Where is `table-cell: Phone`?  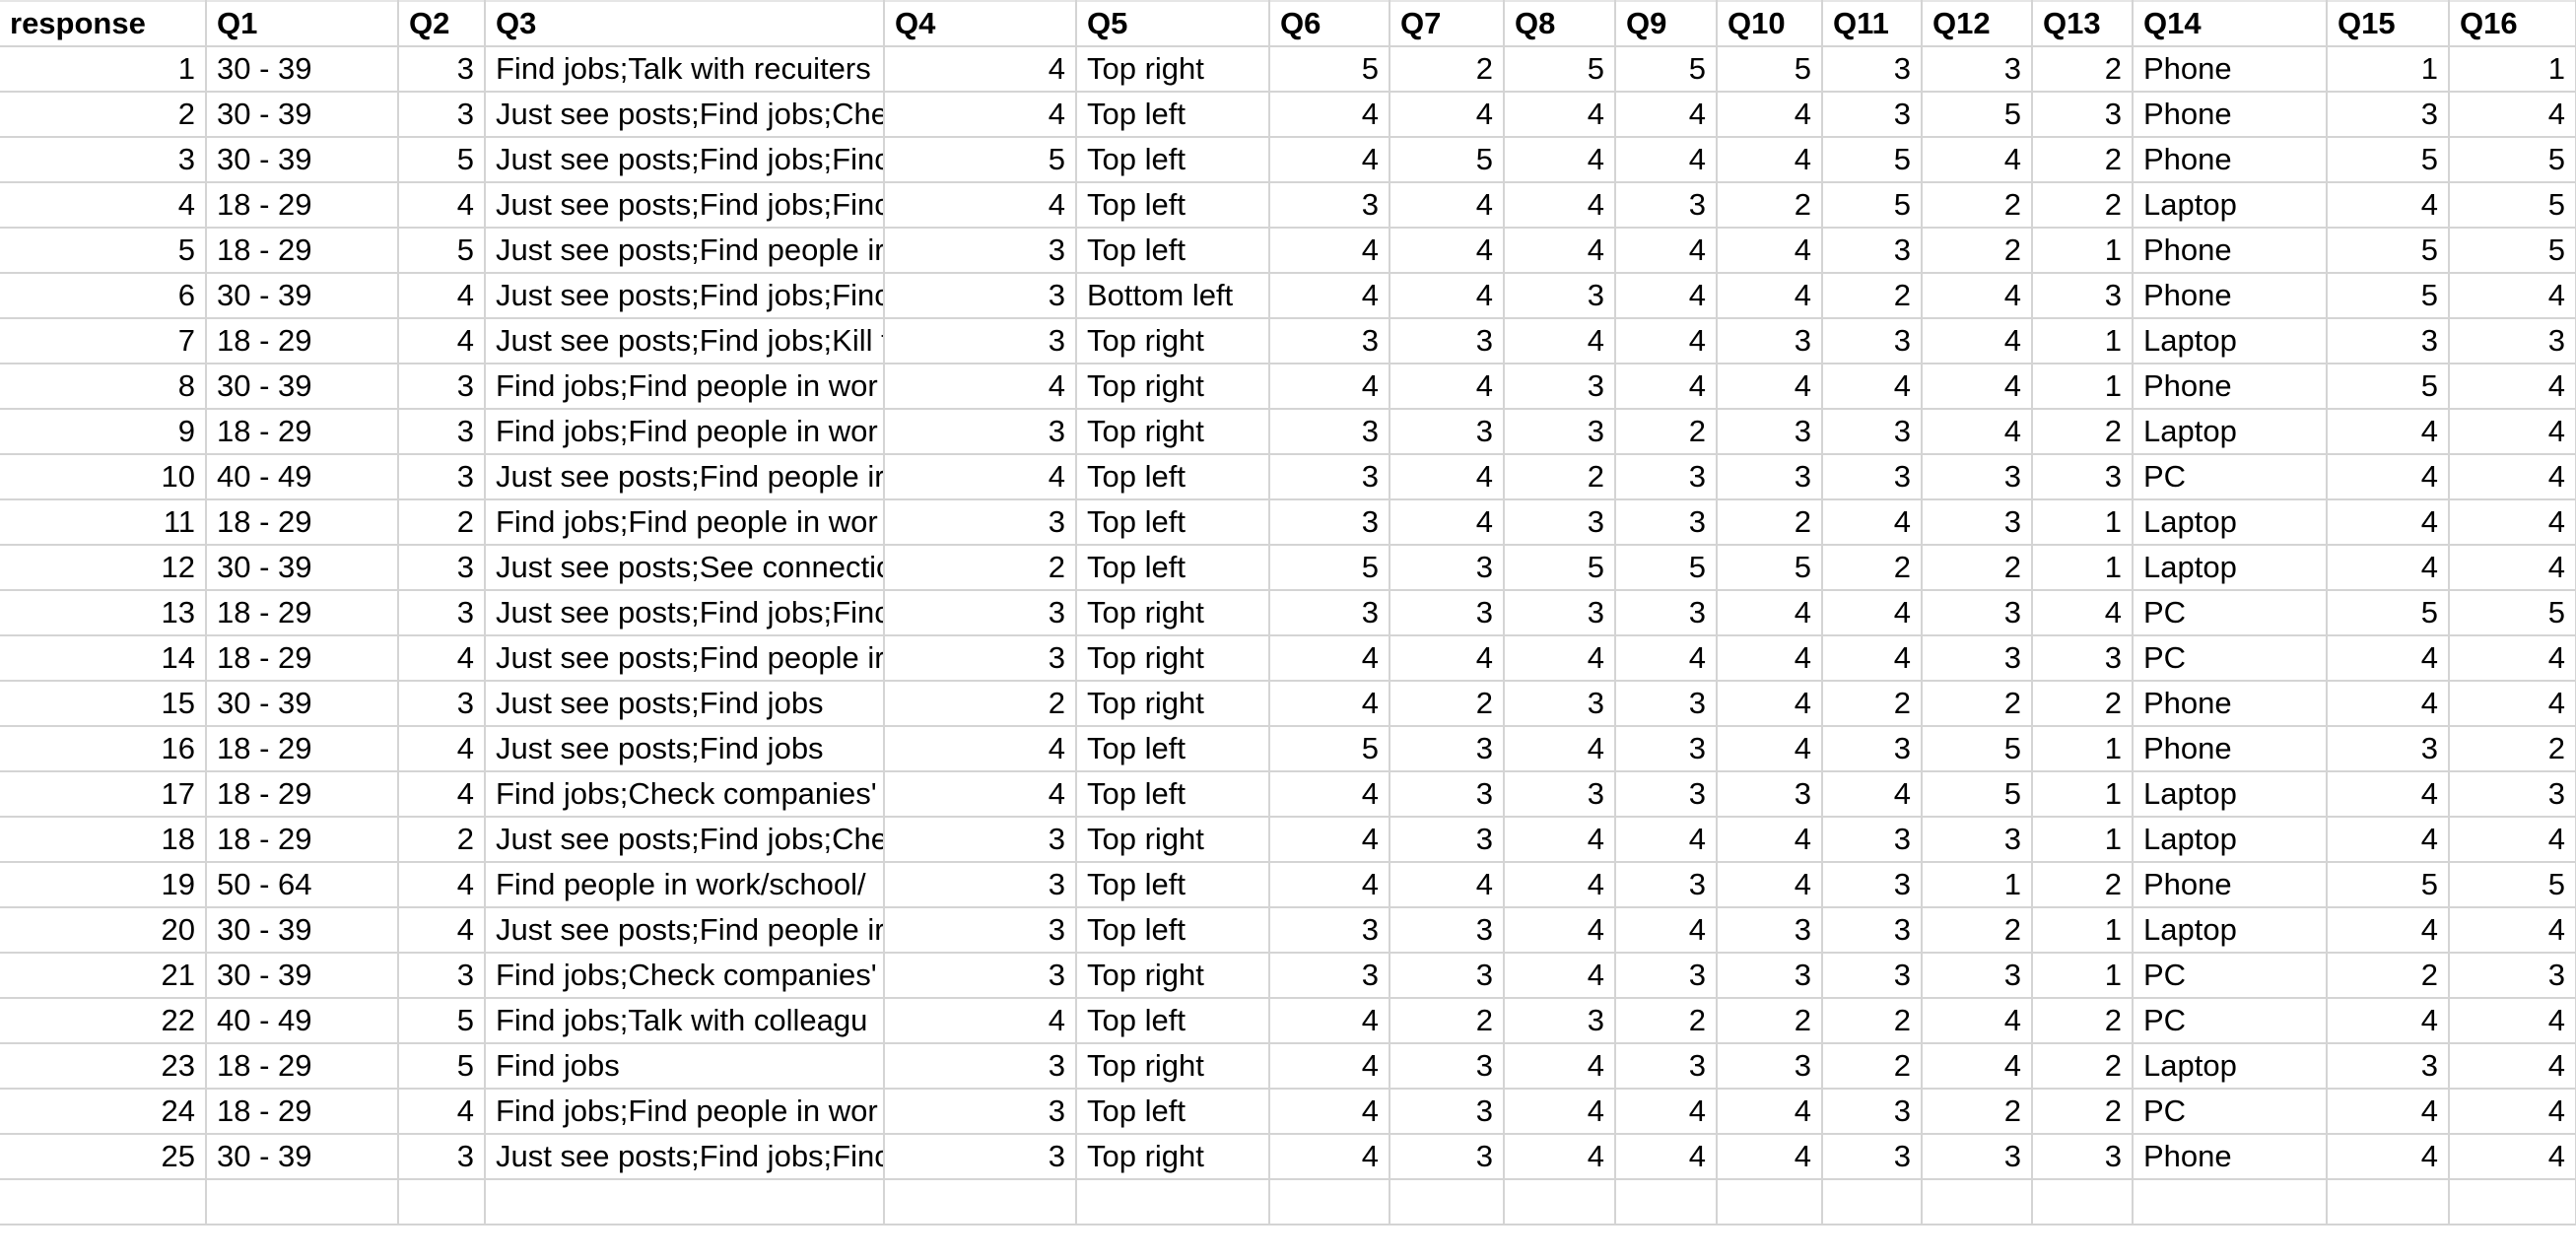
table-cell: Phone is located at coordinates (2230, 295).